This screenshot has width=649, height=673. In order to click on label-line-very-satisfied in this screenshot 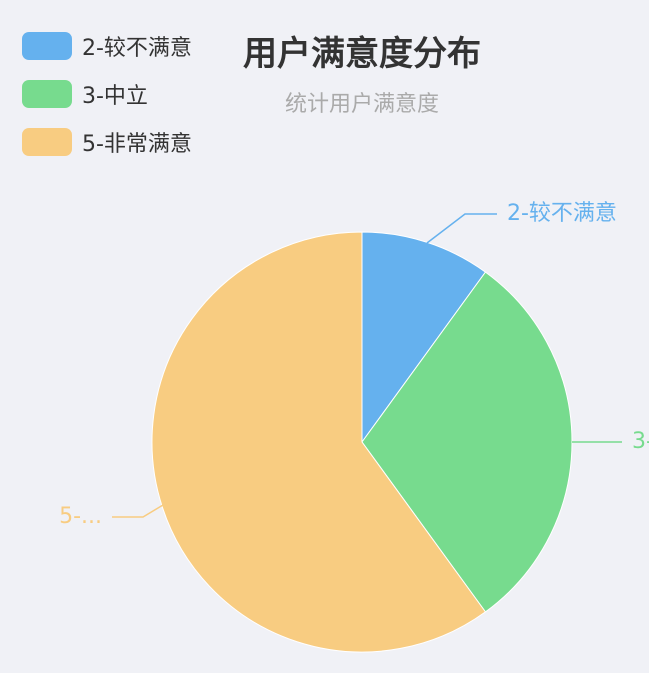, I will do `click(137, 511)`.